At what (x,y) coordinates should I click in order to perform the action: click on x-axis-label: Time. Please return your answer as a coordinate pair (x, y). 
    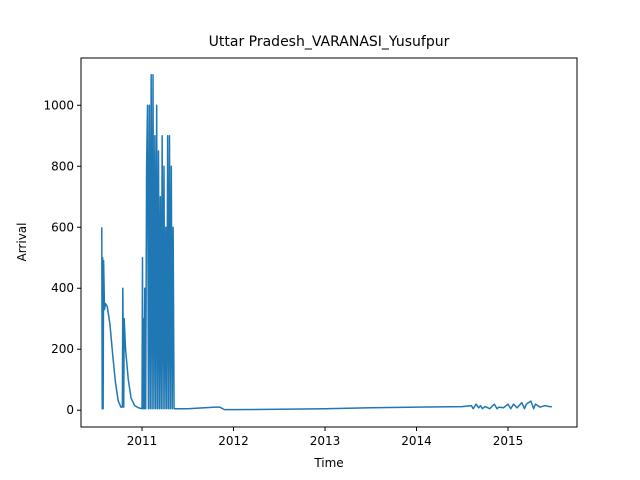
    Looking at the image, I should click on (328, 463).